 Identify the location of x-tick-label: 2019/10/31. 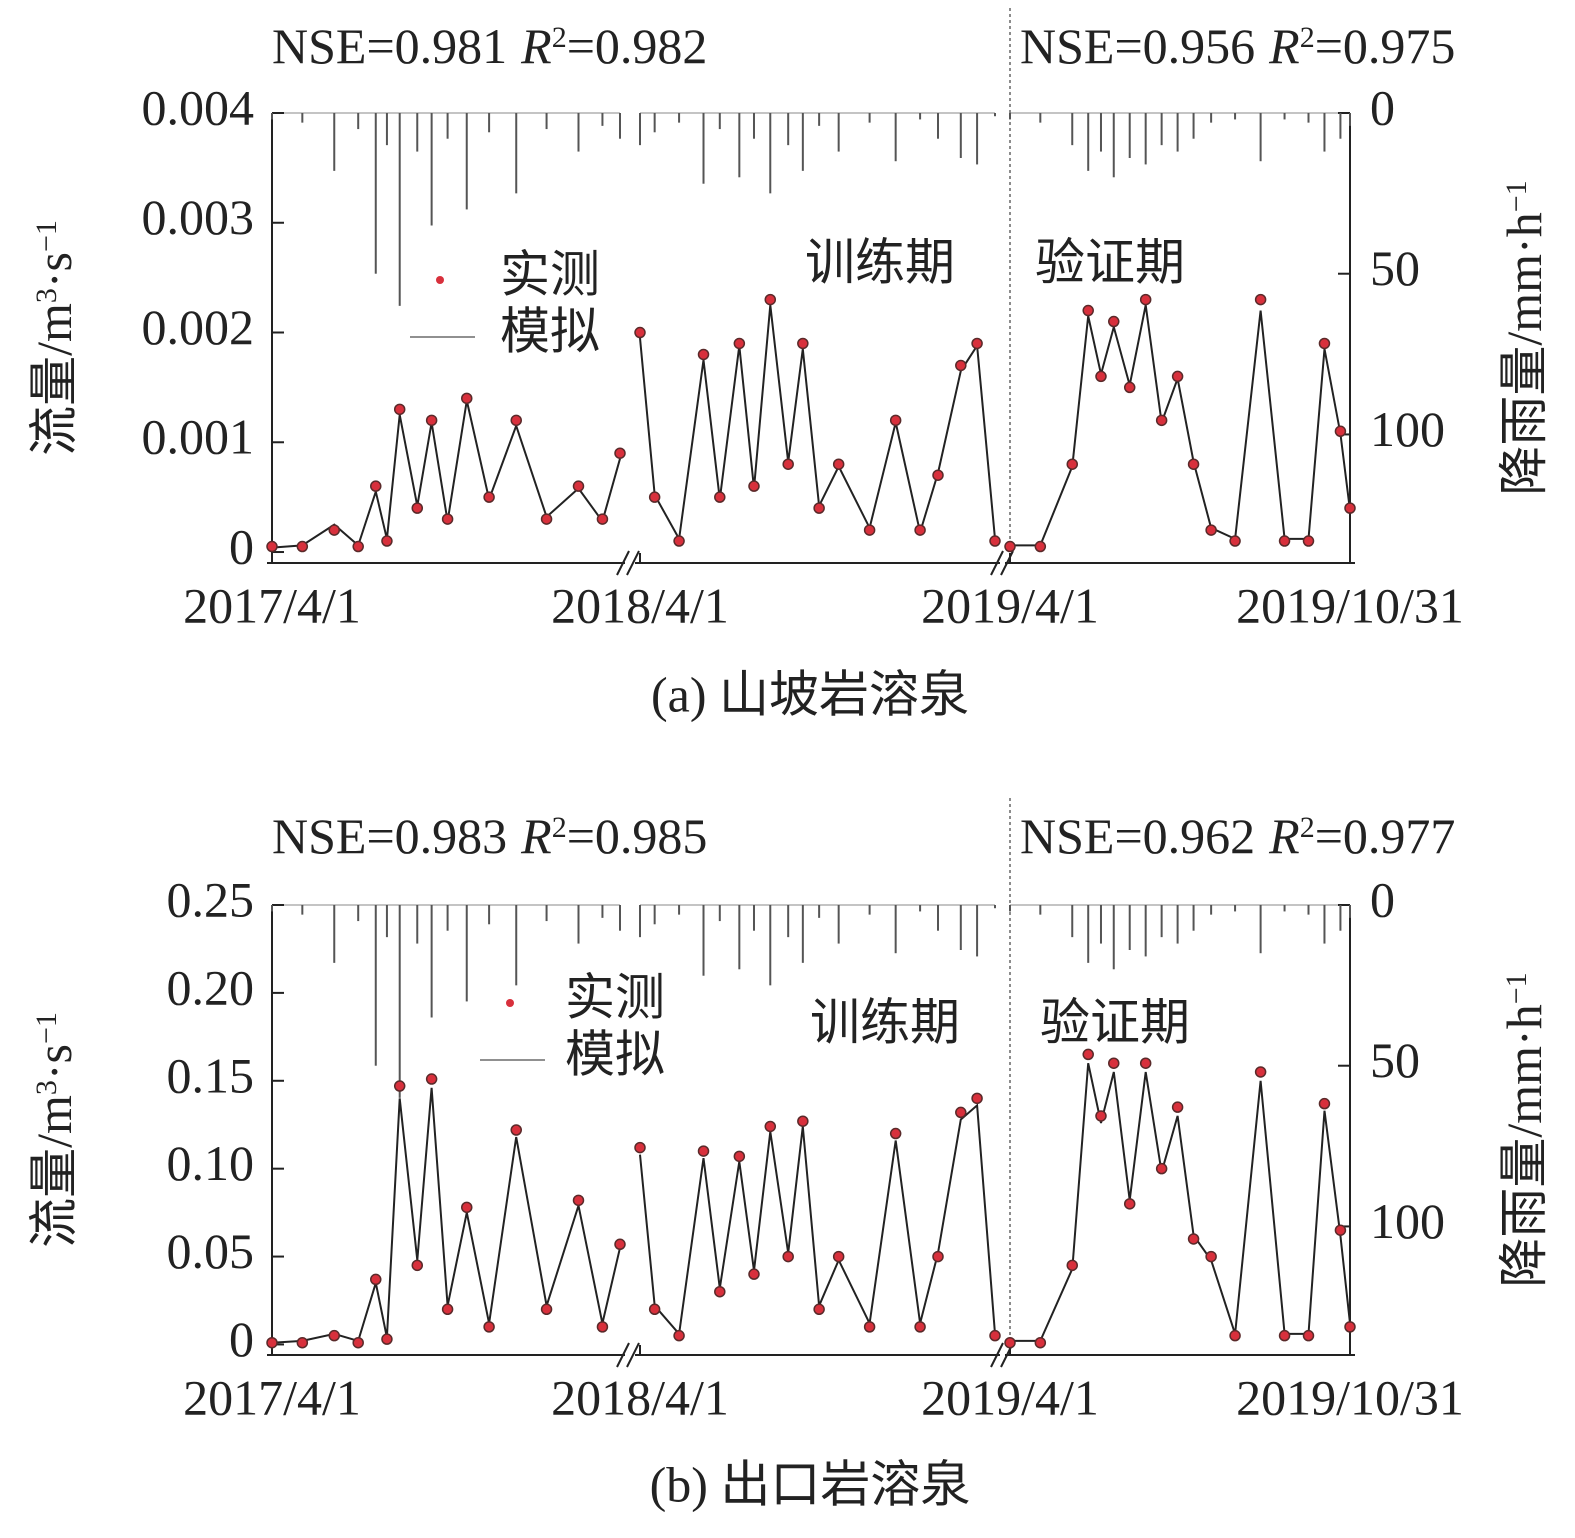
(1350, 605).